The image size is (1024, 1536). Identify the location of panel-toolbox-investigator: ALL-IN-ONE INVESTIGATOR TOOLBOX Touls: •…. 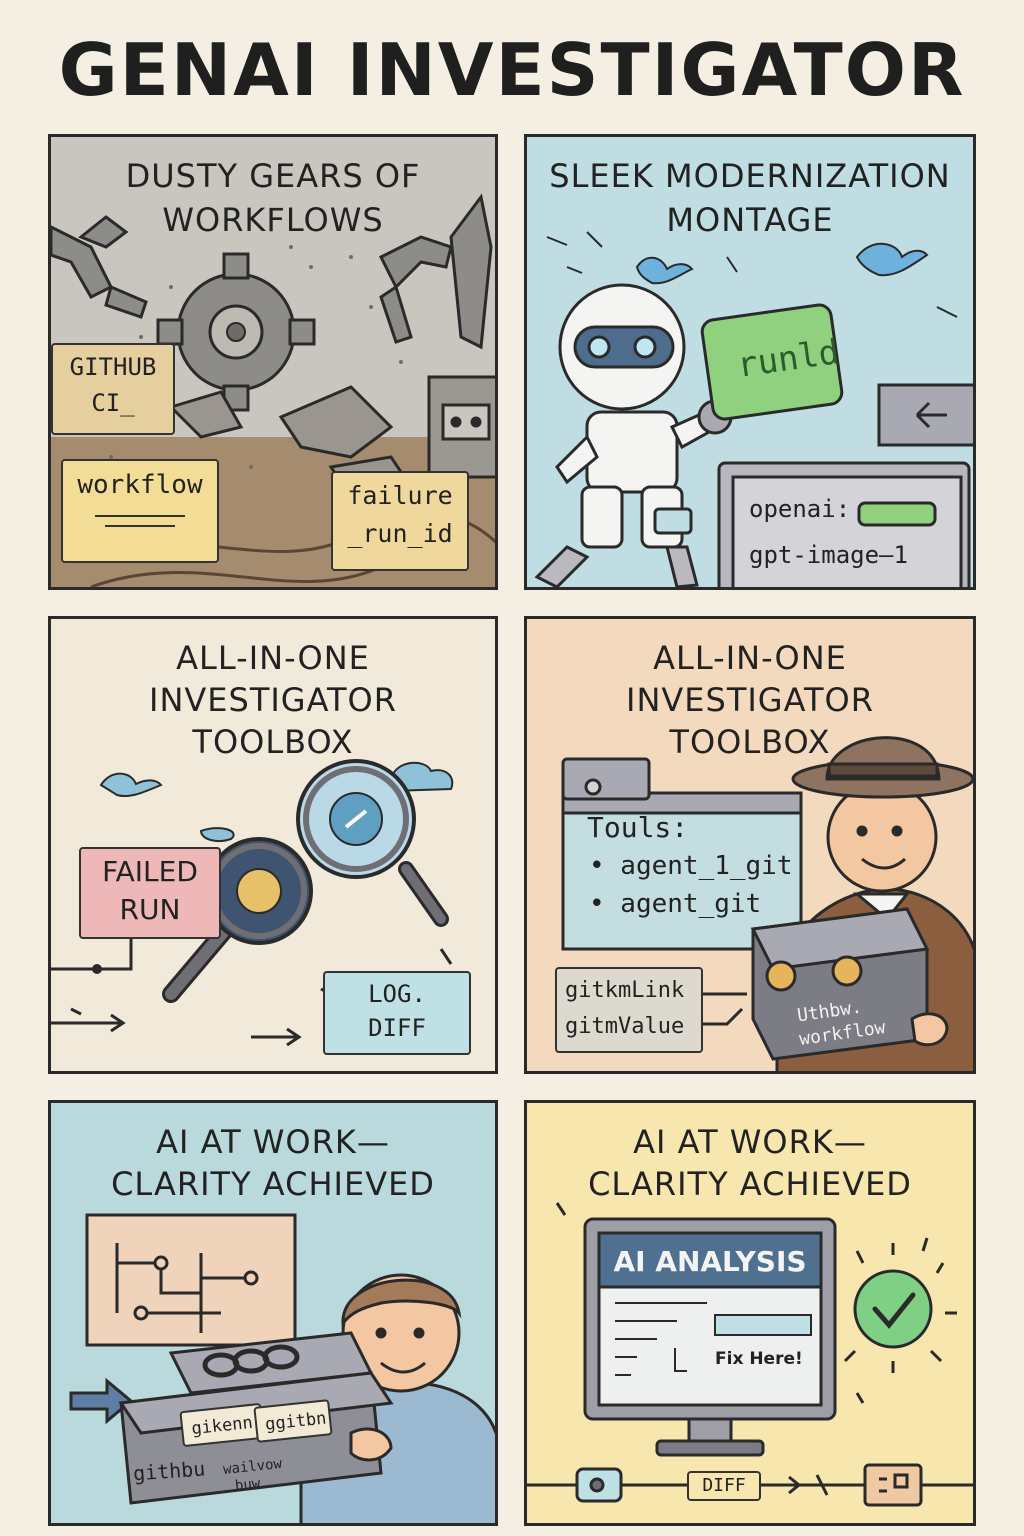
(750, 845).